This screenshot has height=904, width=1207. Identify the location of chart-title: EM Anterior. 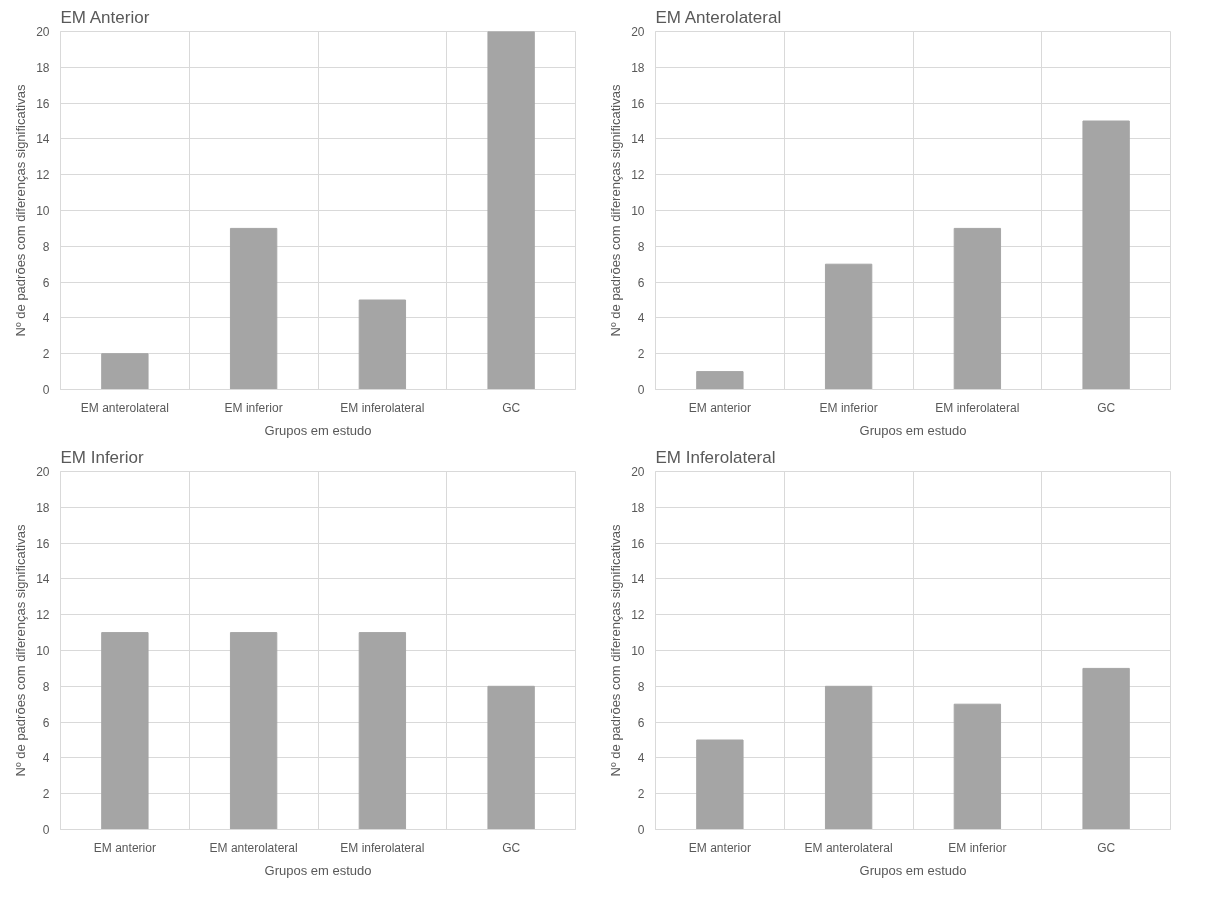
(105, 17).